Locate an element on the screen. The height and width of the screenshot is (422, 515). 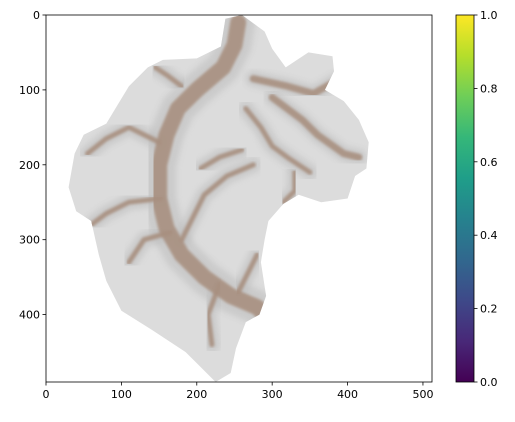
colorbar-tick-label: 0.0 is located at coordinates (489, 382).